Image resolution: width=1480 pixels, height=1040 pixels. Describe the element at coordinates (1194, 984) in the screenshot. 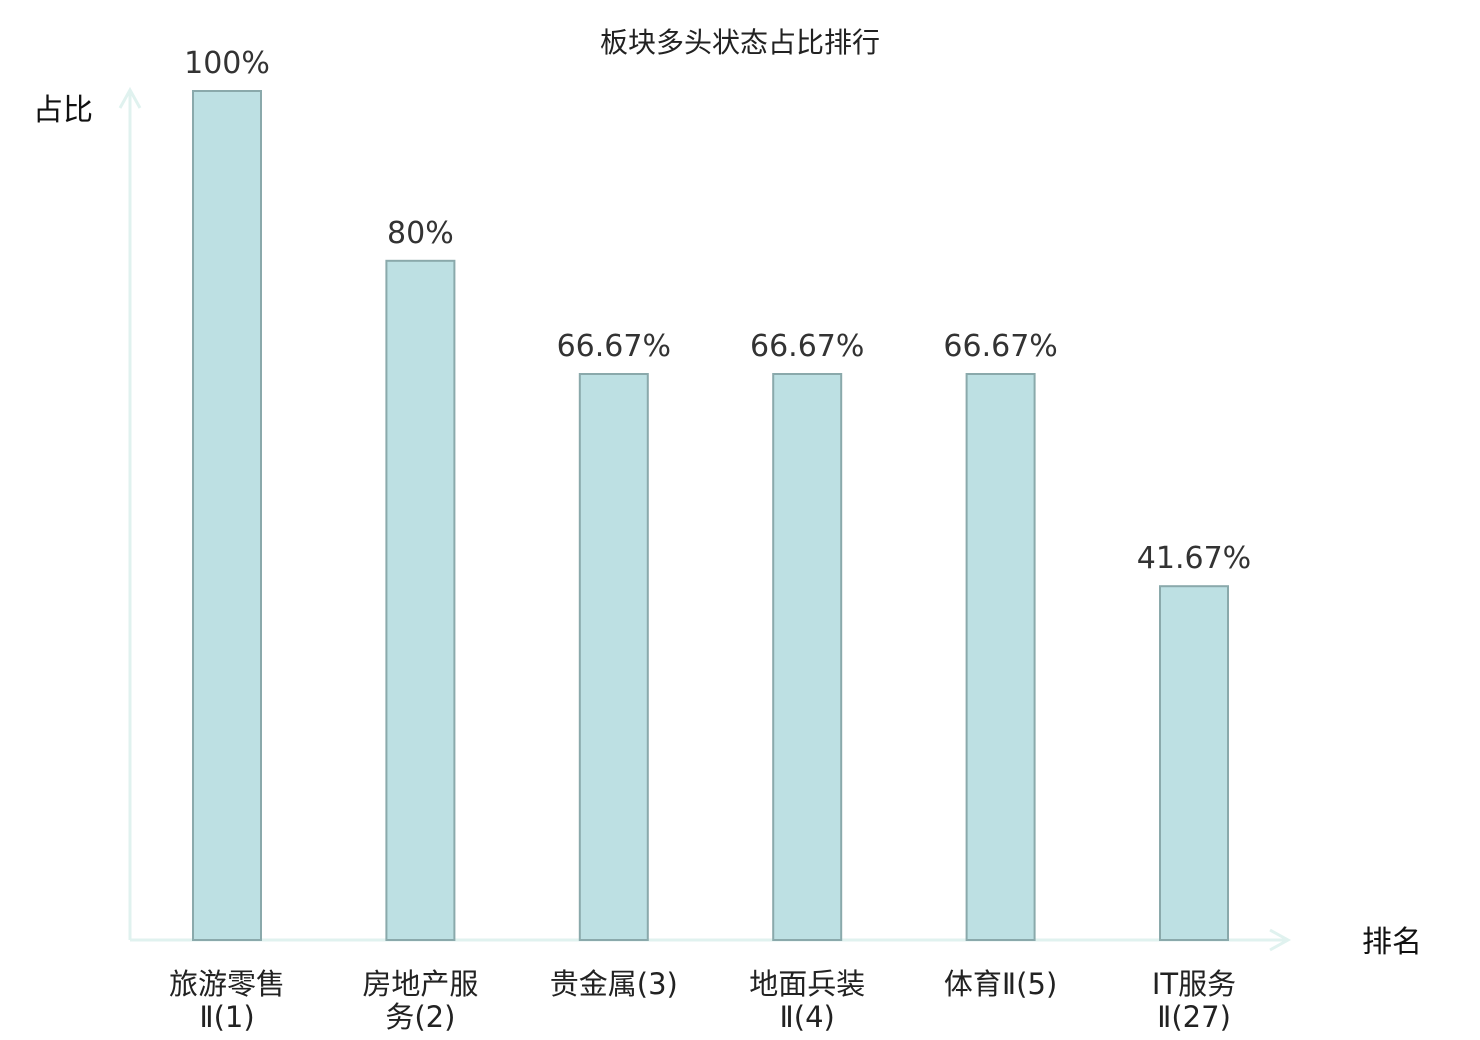

I see `x-tick-label: IT服务` at that location.